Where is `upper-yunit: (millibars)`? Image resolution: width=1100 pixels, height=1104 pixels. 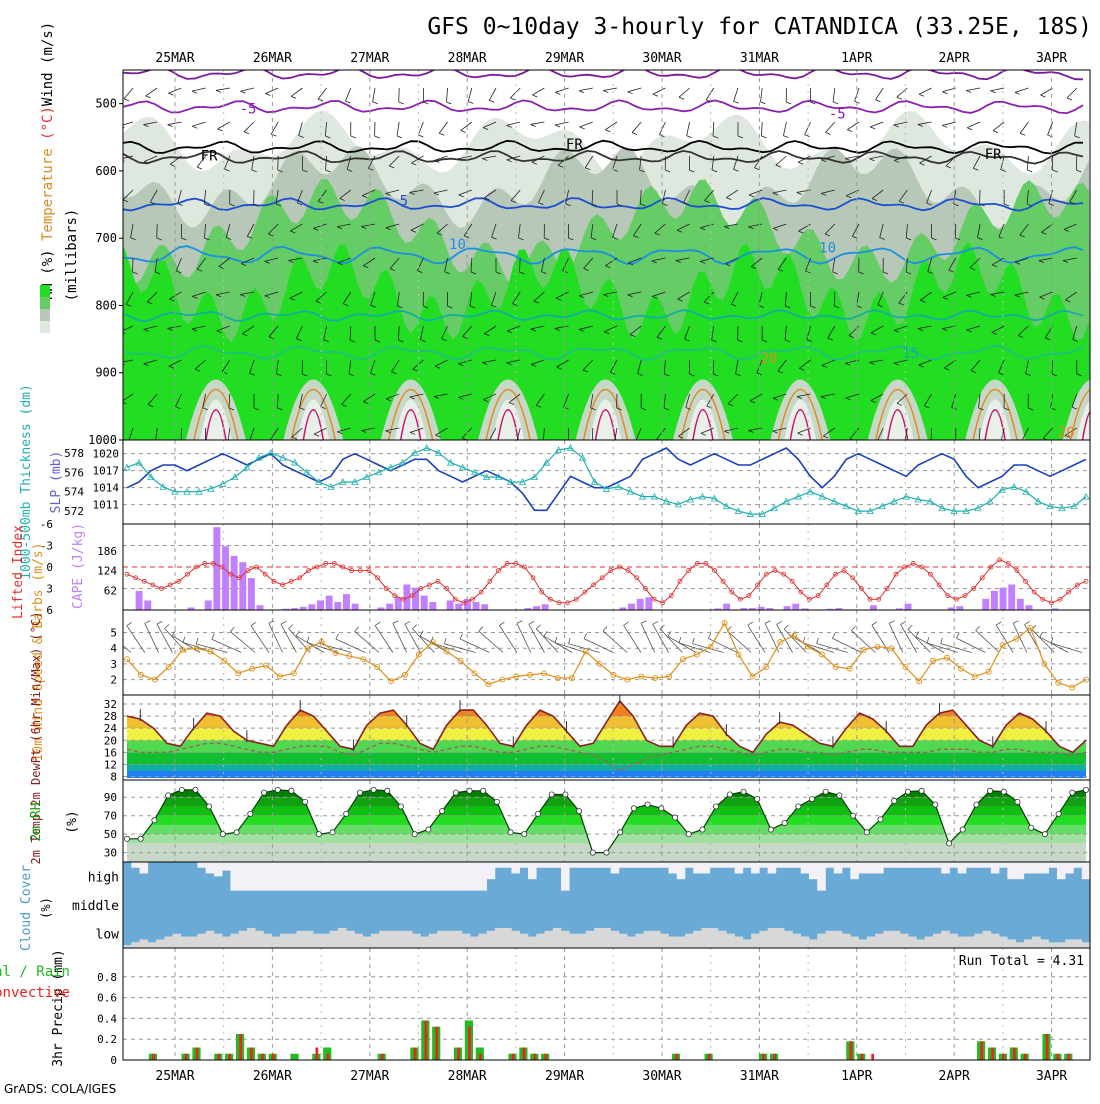 upper-yunit: (millibars) is located at coordinates (72, 255).